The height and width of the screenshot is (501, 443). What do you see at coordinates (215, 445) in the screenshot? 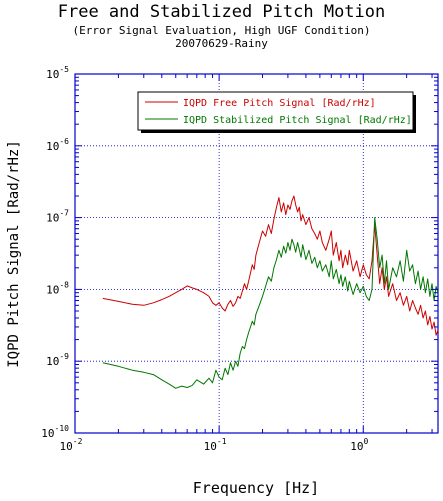
I see `x-tick-label: 10⁻¹` at bounding box center [215, 445].